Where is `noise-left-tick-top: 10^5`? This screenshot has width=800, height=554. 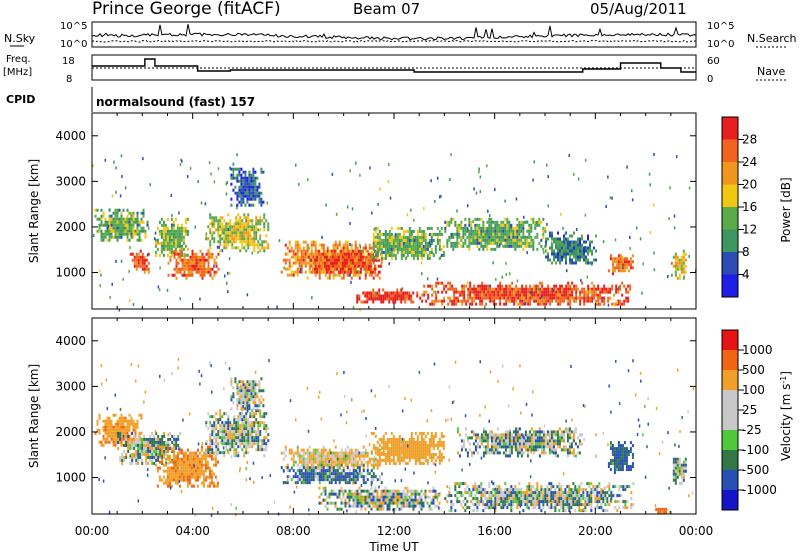 noise-left-tick-top: 10^5 is located at coordinates (73, 26).